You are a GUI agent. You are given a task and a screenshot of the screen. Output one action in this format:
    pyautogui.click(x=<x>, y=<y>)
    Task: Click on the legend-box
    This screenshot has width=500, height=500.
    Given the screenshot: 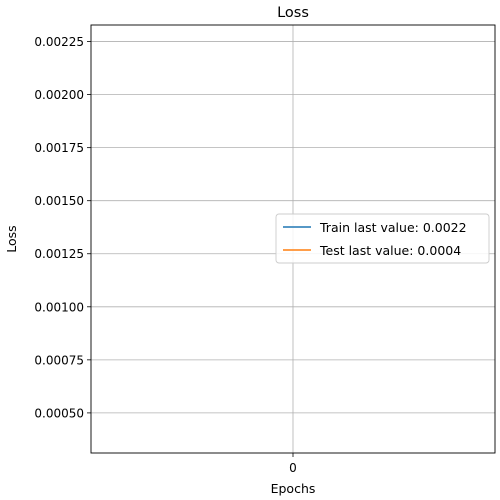 What is the action you would take?
    pyautogui.click(x=382, y=238)
    